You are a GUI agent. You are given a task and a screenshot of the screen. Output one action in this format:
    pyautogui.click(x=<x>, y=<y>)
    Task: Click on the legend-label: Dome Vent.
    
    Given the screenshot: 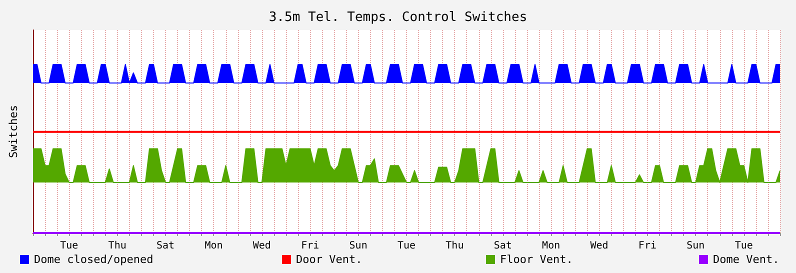 What is the action you would take?
    pyautogui.click(x=746, y=259)
    